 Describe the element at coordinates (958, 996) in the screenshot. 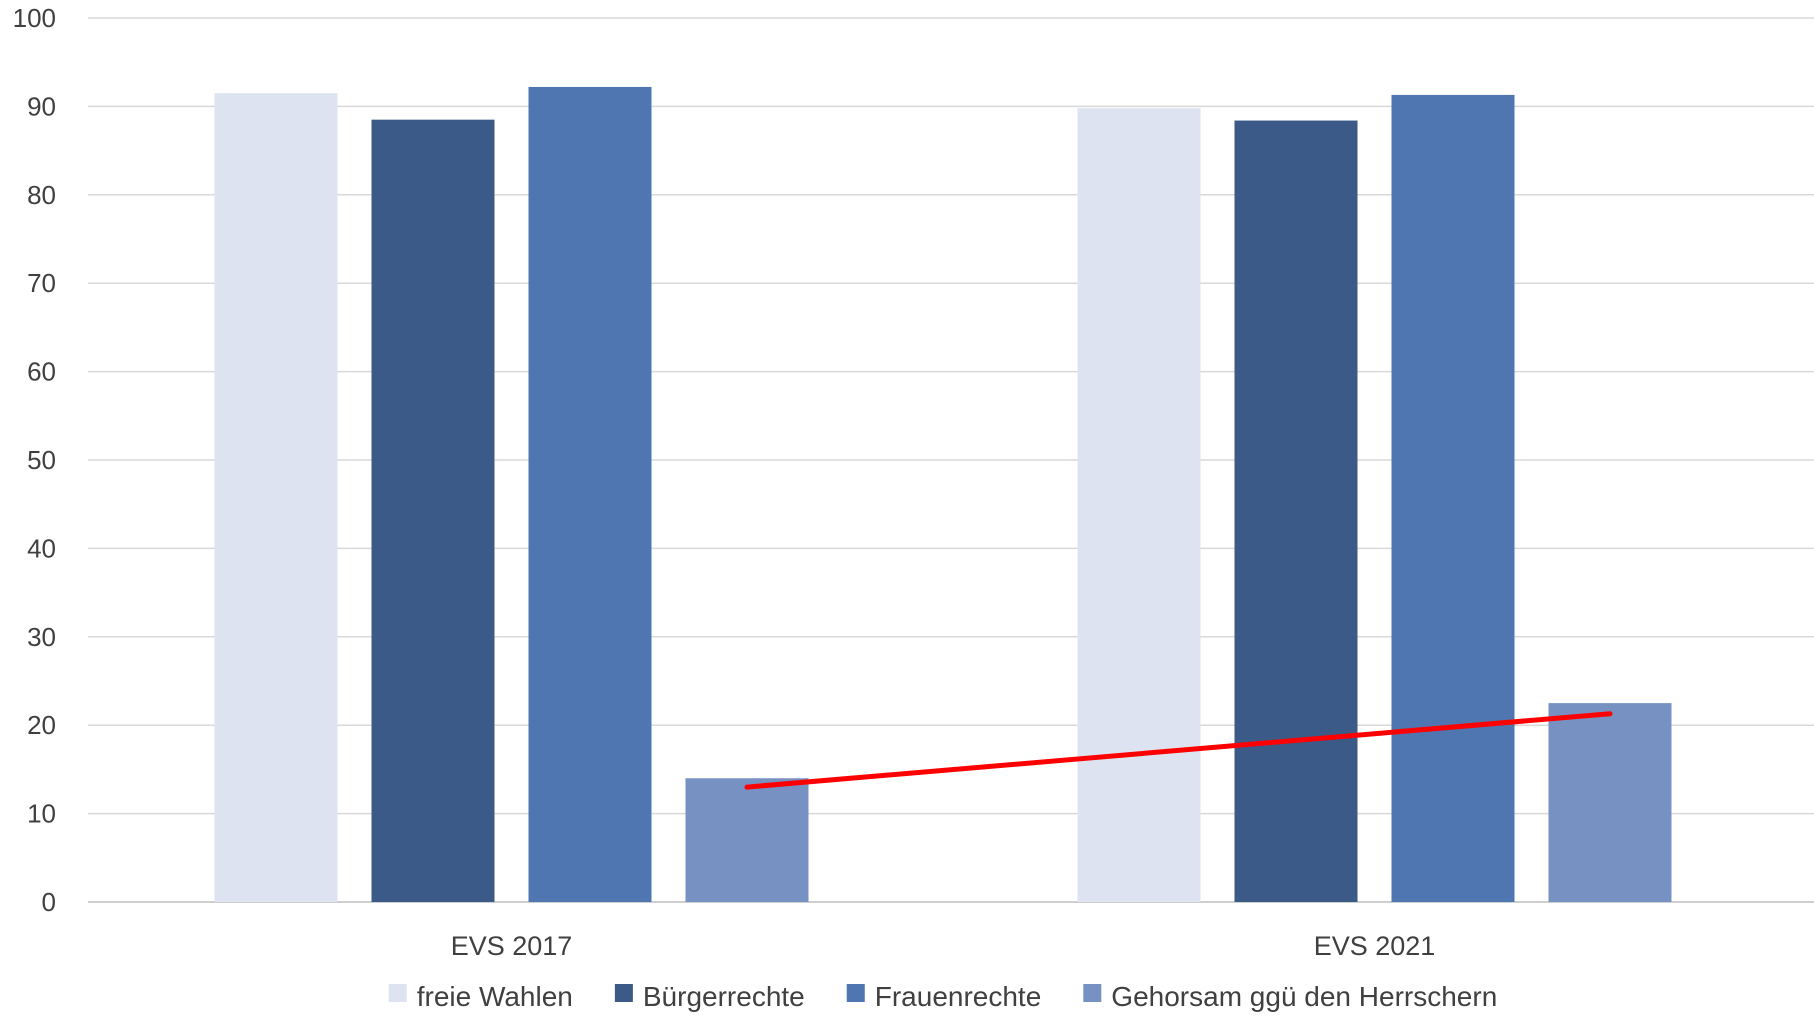

I see `legend-label: Frauenrechte` at that location.